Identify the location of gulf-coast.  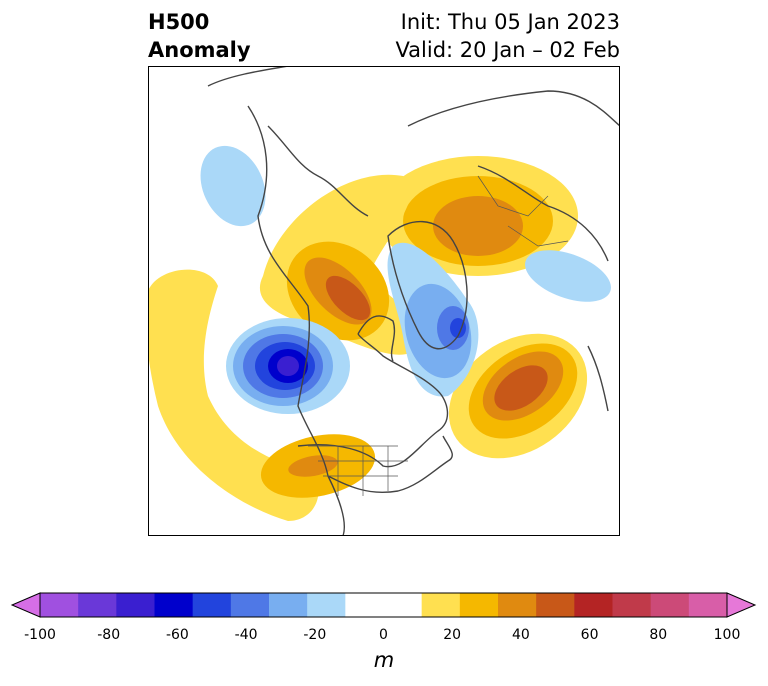
(390, 464).